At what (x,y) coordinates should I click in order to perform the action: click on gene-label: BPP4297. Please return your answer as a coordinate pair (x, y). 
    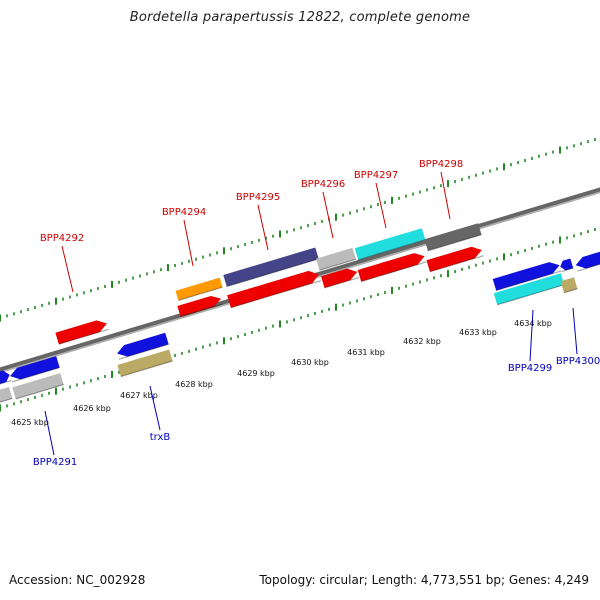
    Looking at the image, I should click on (376, 175).